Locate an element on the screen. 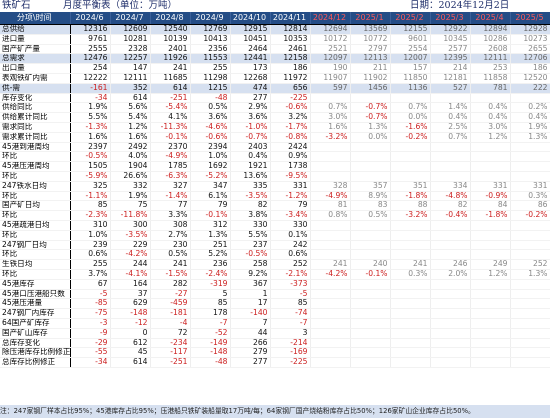 This screenshot has width=550, height=418. table-cell: 244 is located at coordinates (130, 264).